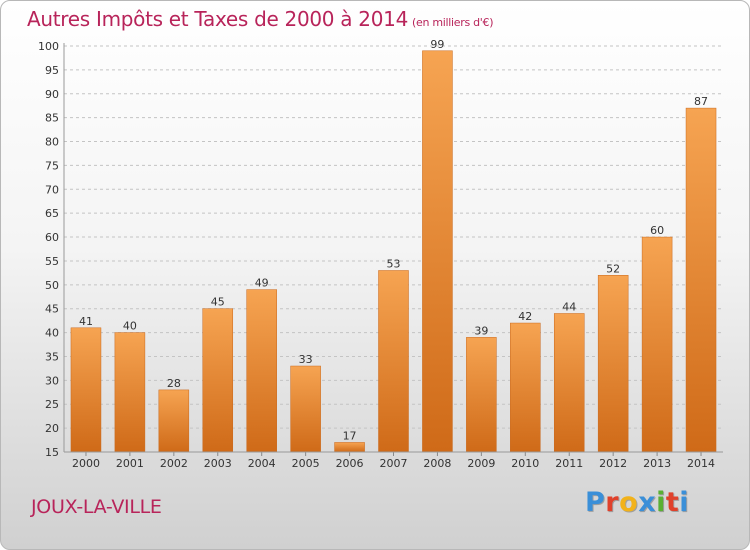 The image size is (750, 550). Describe the element at coordinates (349, 447) in the screenshot. I see `bar-2006` at that location.